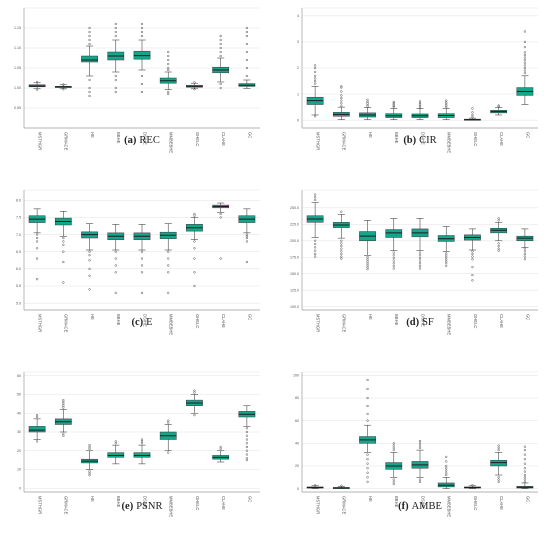 This screenshot has width=550, height=541. What do you see at coordinates (422, 138) in the screenshot?
I see `category-label: DSIHE` at bounding box center [422, 138].